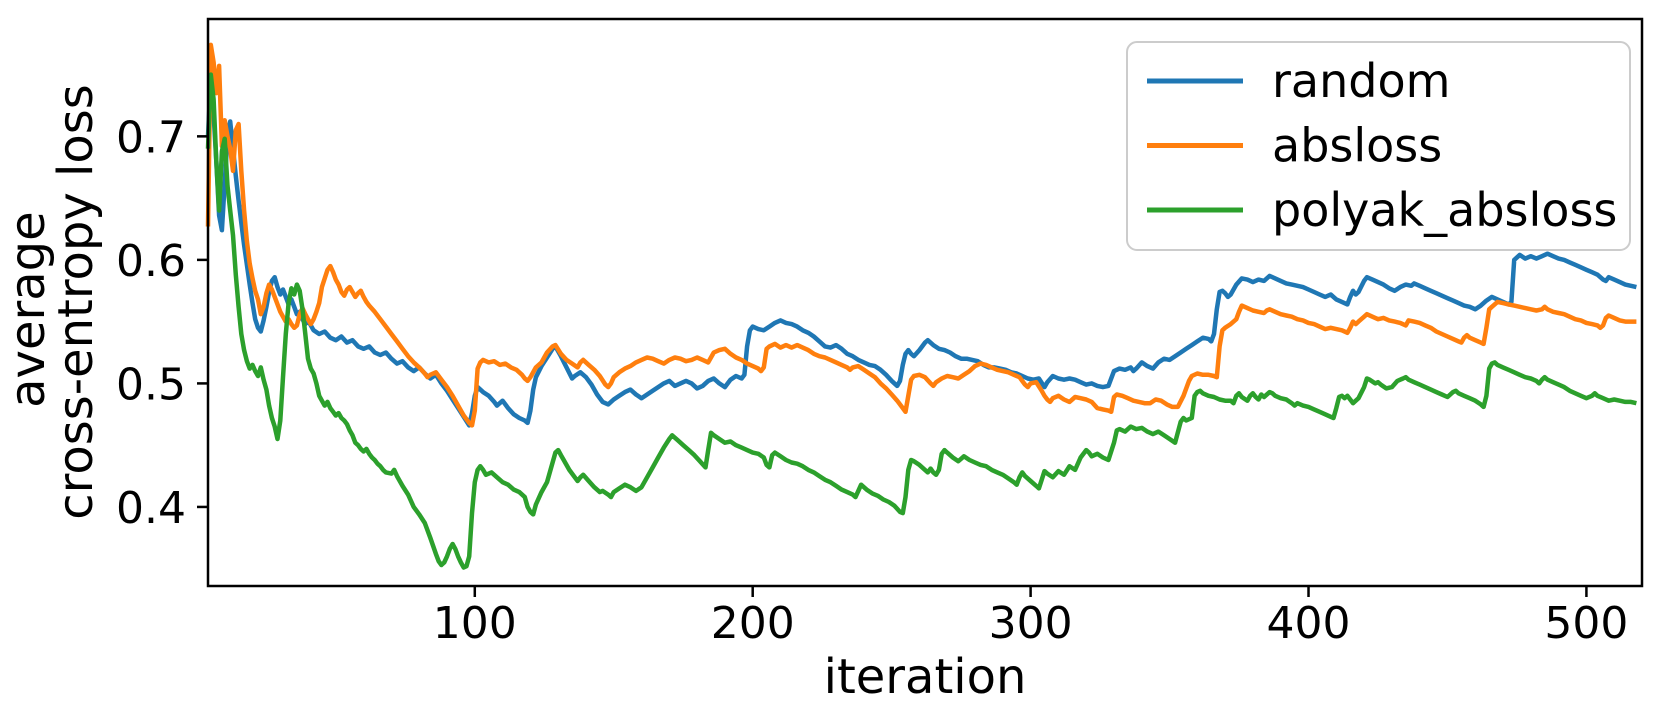 The height and width of the screenshot is (720, 1661). Describe the element at coordinates (1309, 623) in the screenshot. I see `x-tick-label-400: 400` at that location.